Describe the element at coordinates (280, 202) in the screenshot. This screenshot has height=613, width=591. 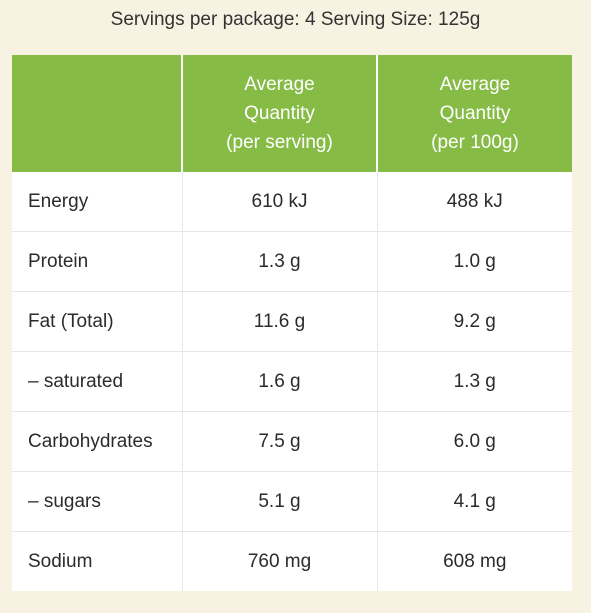
I see `per-serving-value: 610 kJ` at that location.